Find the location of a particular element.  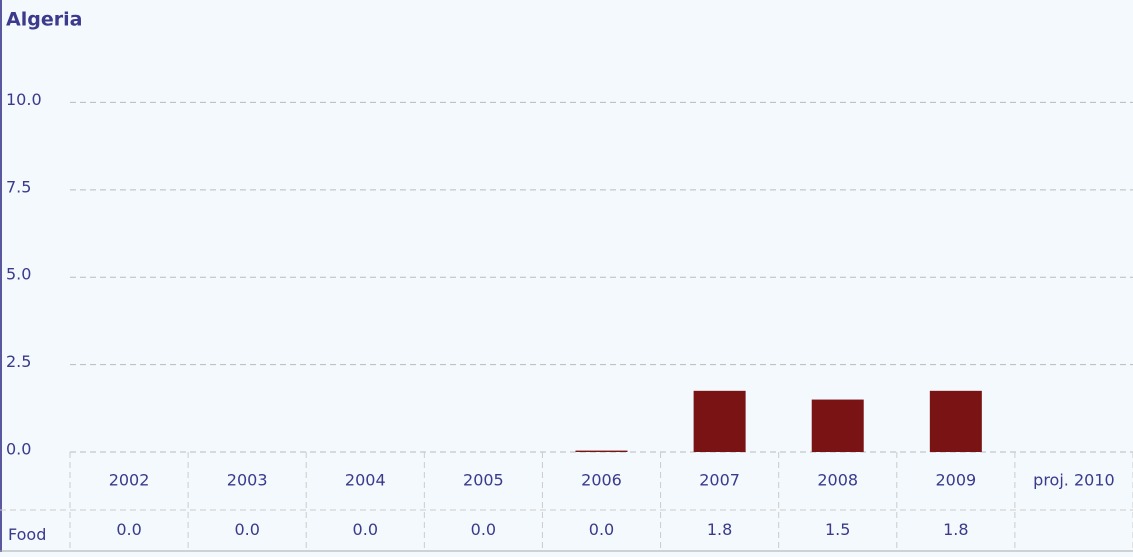

row-label: Food is located at coordinates (27, 534).